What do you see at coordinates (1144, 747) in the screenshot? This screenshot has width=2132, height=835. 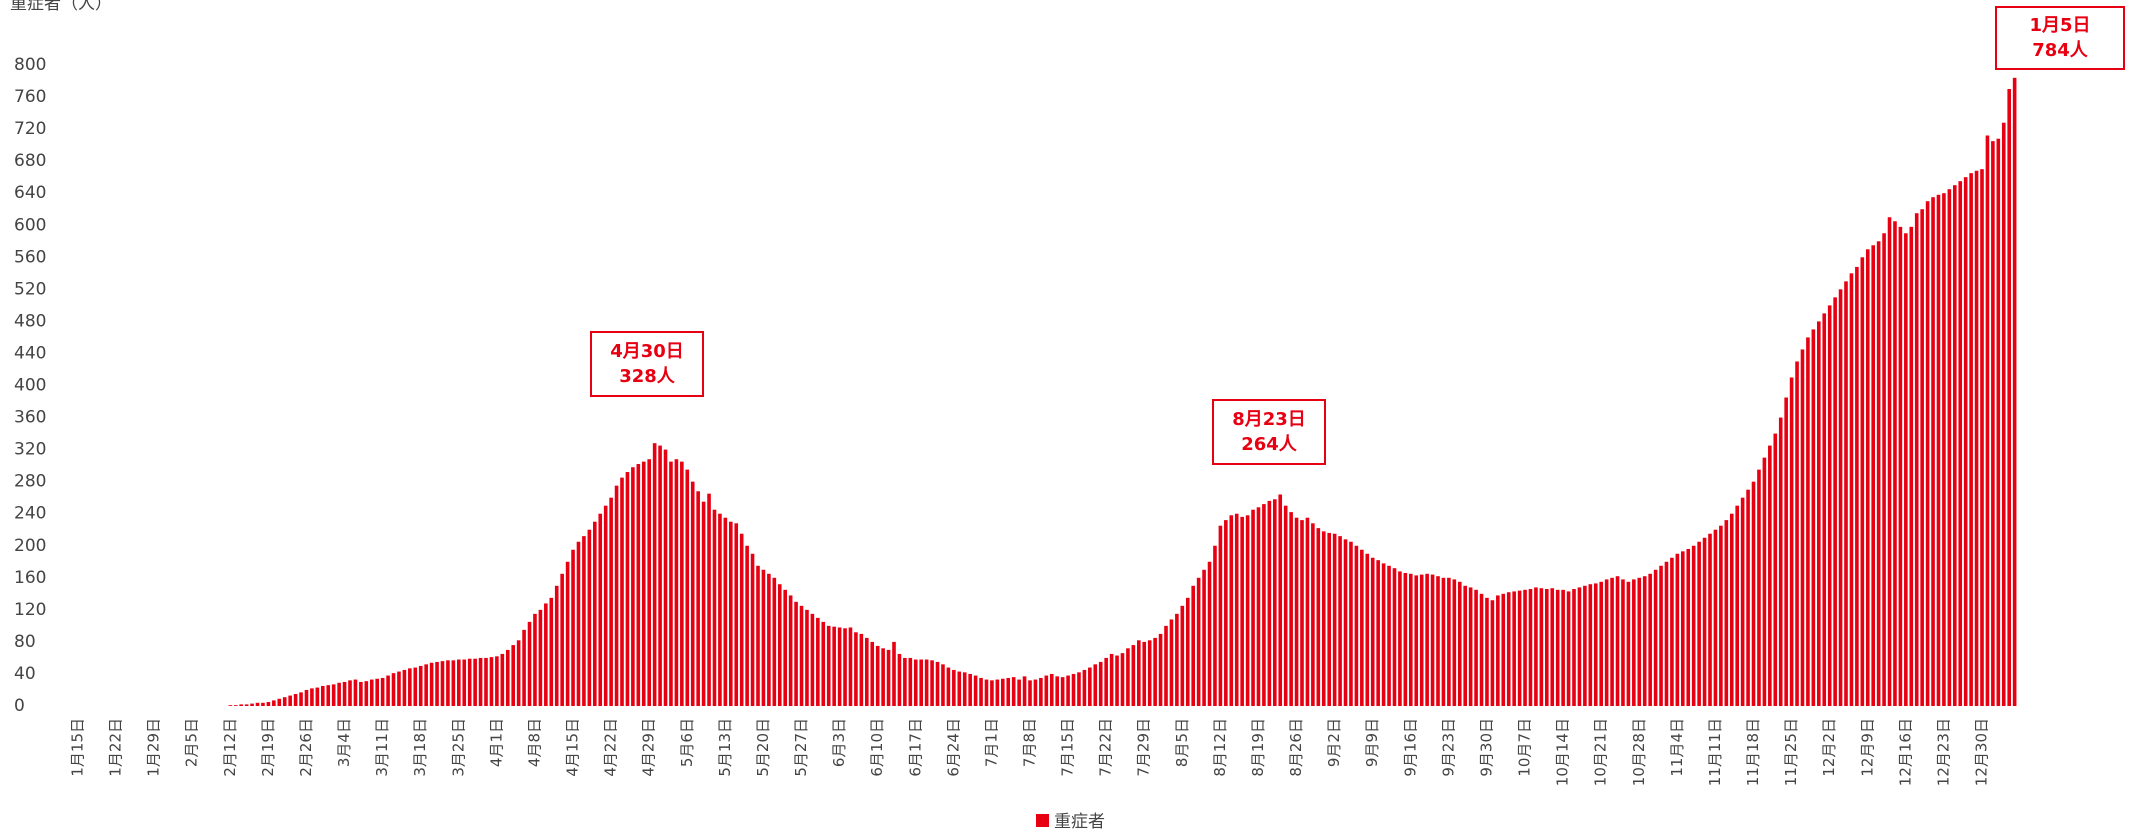 I see `x-tick-label: 7月29日` at bounding box center [1144, 747].